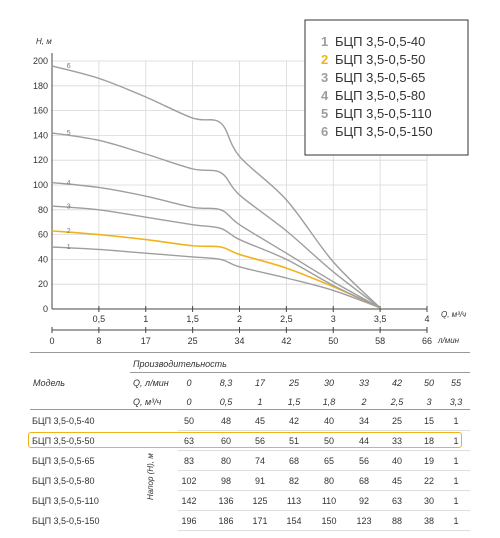  Describe the element at coordinates (260, 441) in the screenshot. I see `head-value: 56` at that location.